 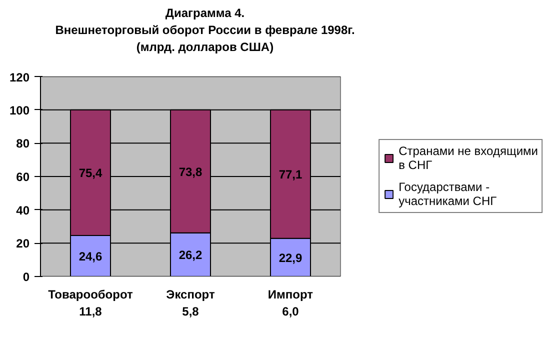 What do you see at coordinates (468, 158) in the screenshot?
I see `legend-label: Странами не входящими в СНГ` at bounding box center [468, 158].